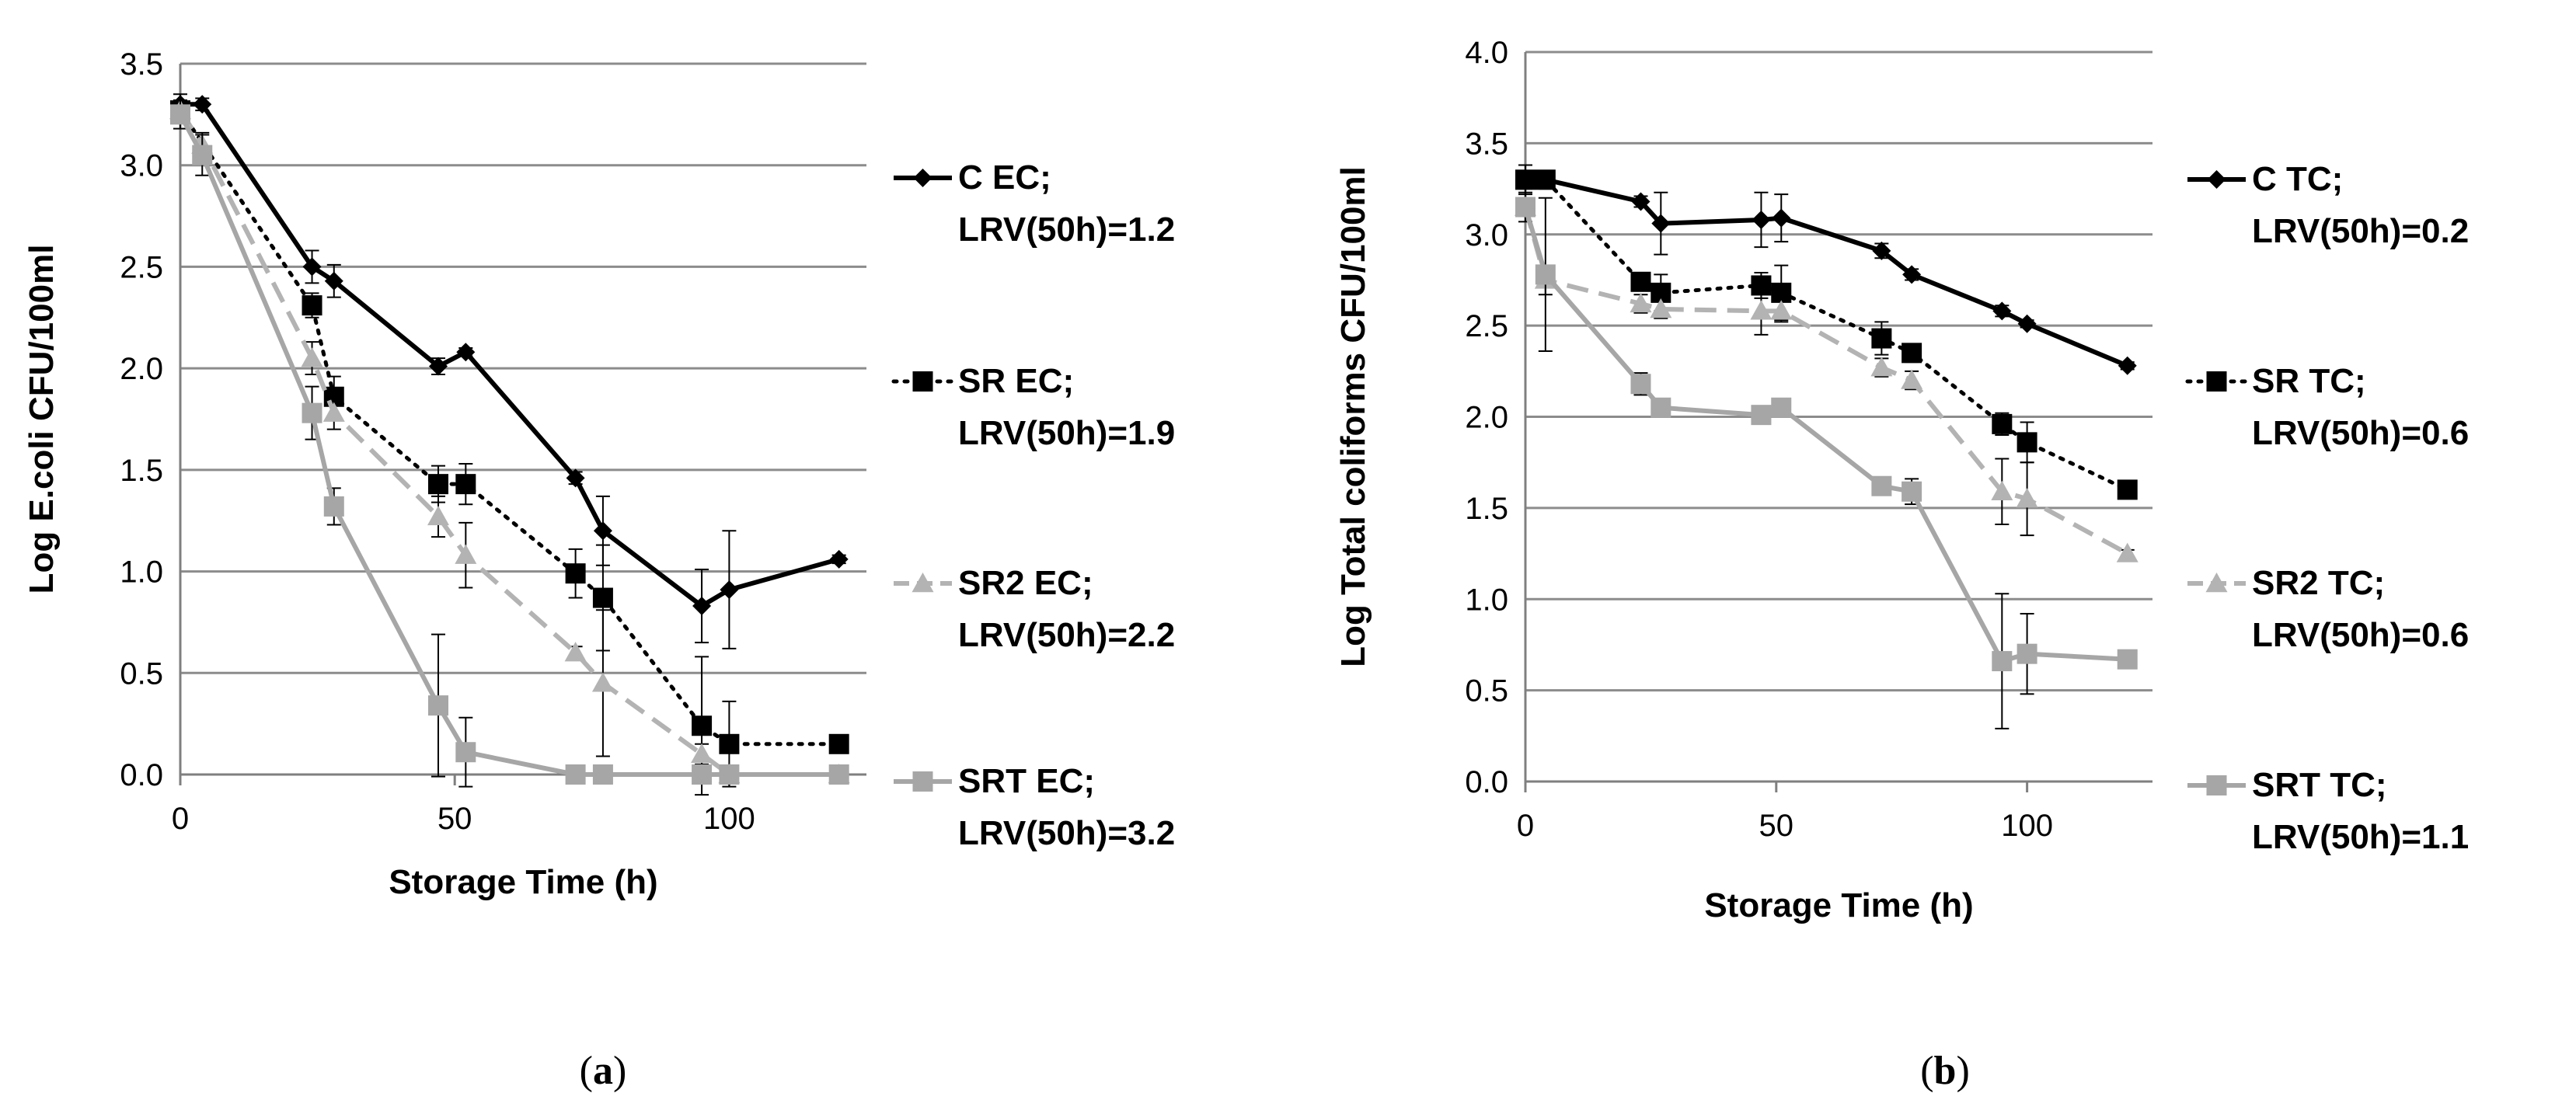 The image size is (2576, 1107). Describe the element at coordinates (1034, 609) in the screenshot. I see `legend-entry: SR2 EC; LRV(50h)=2.2` at that location.